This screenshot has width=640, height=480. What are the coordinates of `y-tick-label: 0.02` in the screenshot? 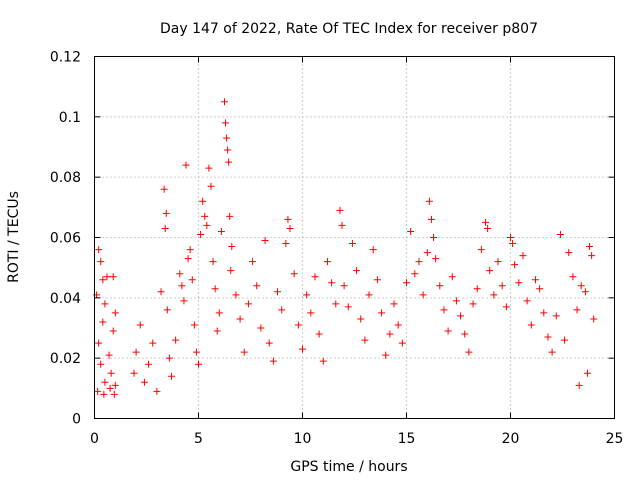 It's located at (65, 359).